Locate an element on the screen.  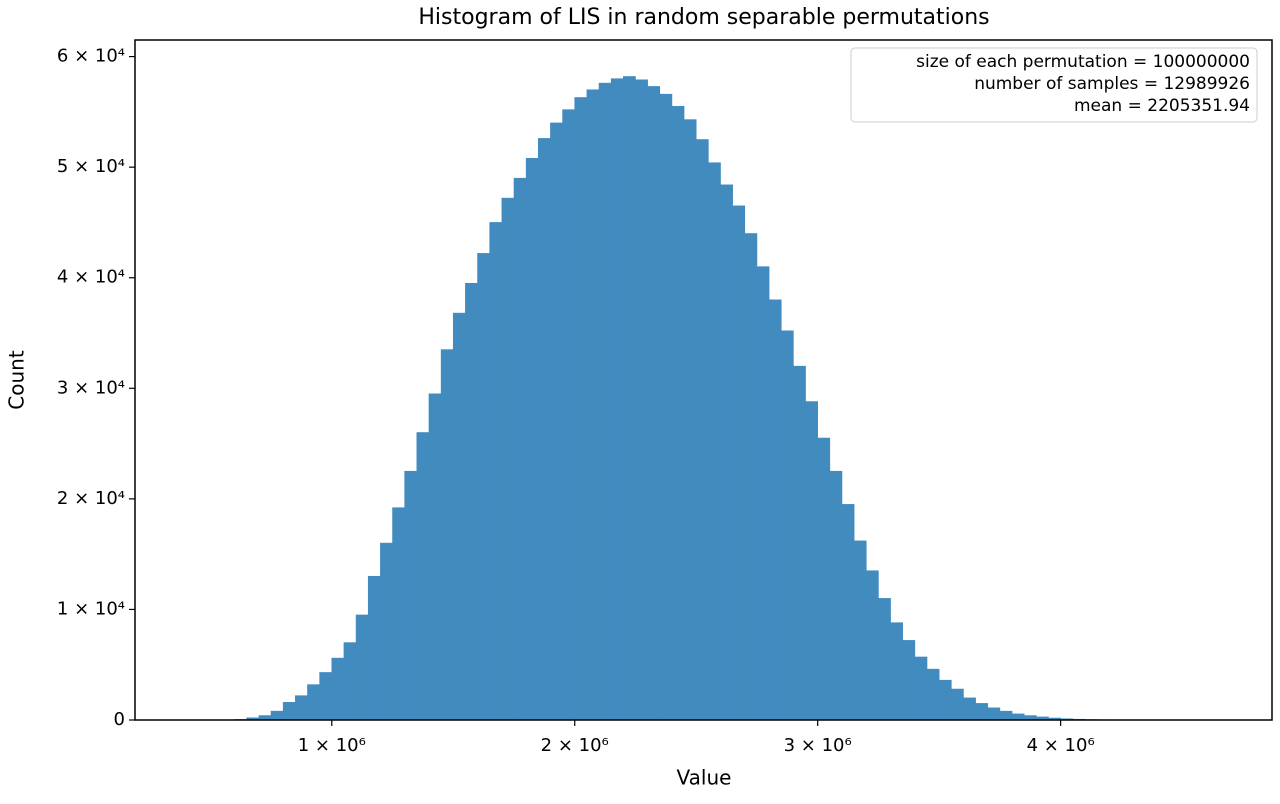
y-tick-label: 2 × 10⁴ is located at coordinates (91, 498).